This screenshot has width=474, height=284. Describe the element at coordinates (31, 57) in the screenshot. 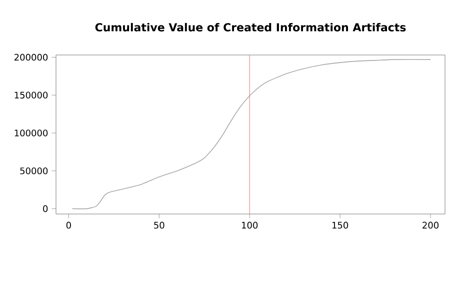

I see `y-tick-label: 200000` at that location.